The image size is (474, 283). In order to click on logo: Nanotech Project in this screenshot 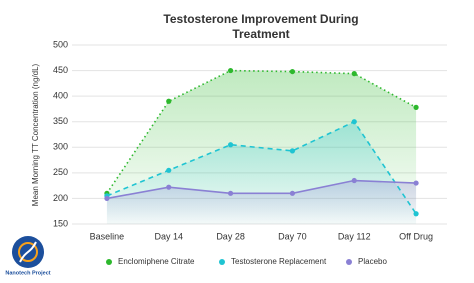, I will do `click(28, 256)`.